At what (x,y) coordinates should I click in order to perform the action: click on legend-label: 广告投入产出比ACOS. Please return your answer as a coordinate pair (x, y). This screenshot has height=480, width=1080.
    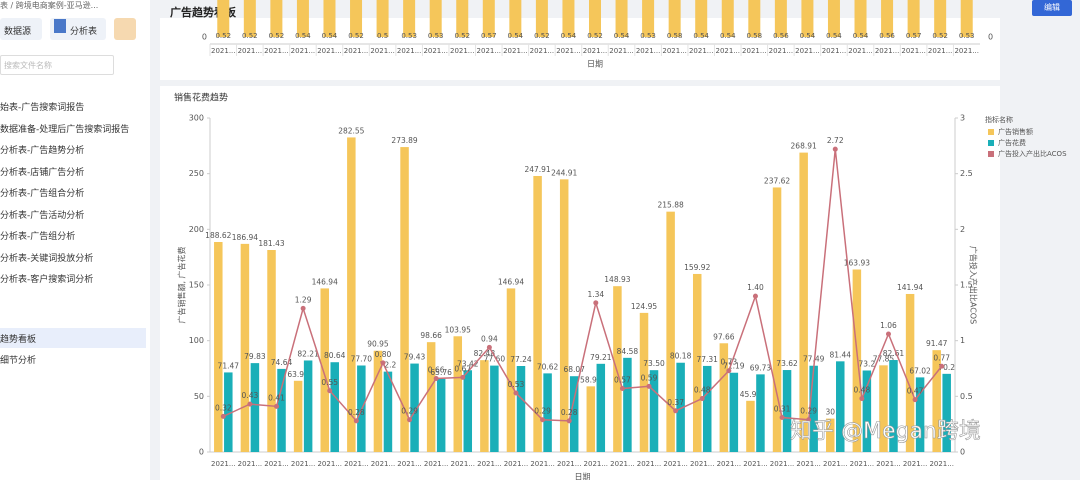
    Looking at the image, I should click on (1032, 153).